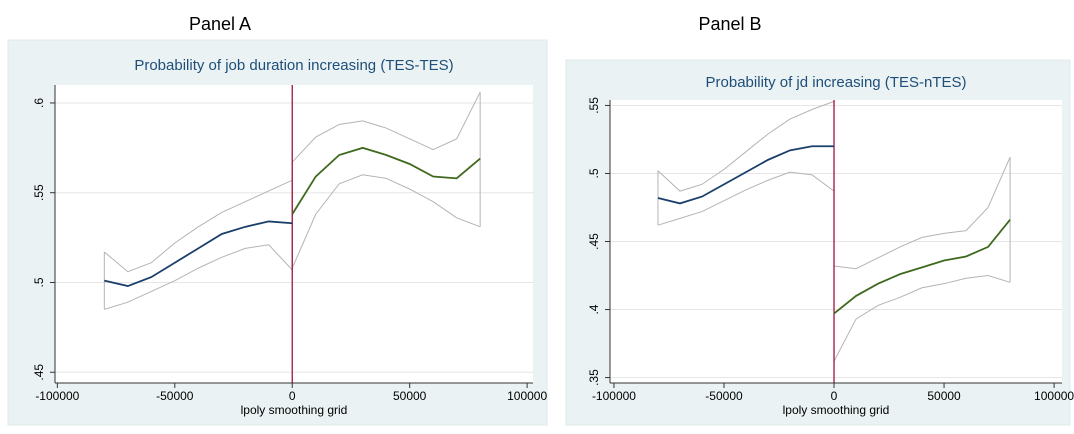  What do you see at coordinates (594, 377) in the screenshot?
I see `y-tick-label: .35` at bounding box center [594, 377].